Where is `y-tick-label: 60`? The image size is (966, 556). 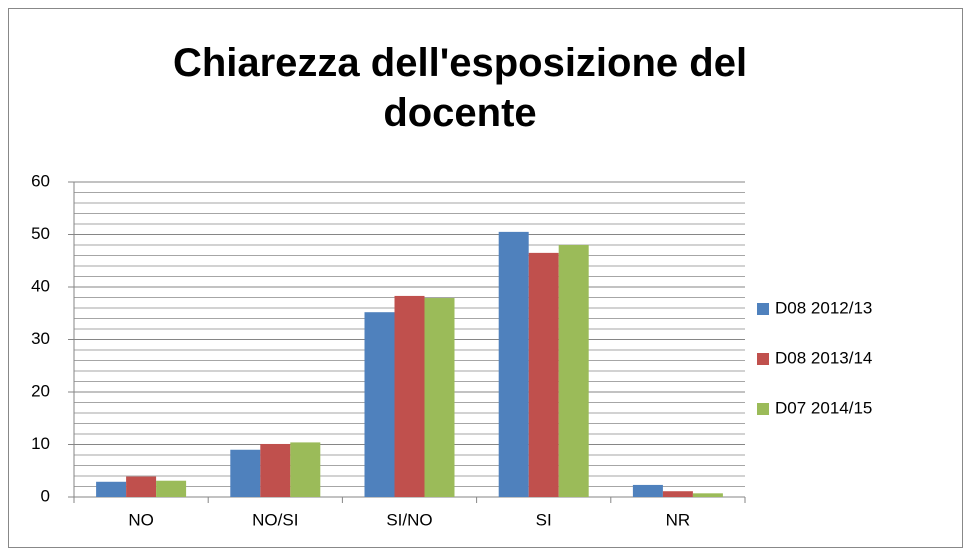 y-tick-label: 60 is located at coordinates (40, 180).